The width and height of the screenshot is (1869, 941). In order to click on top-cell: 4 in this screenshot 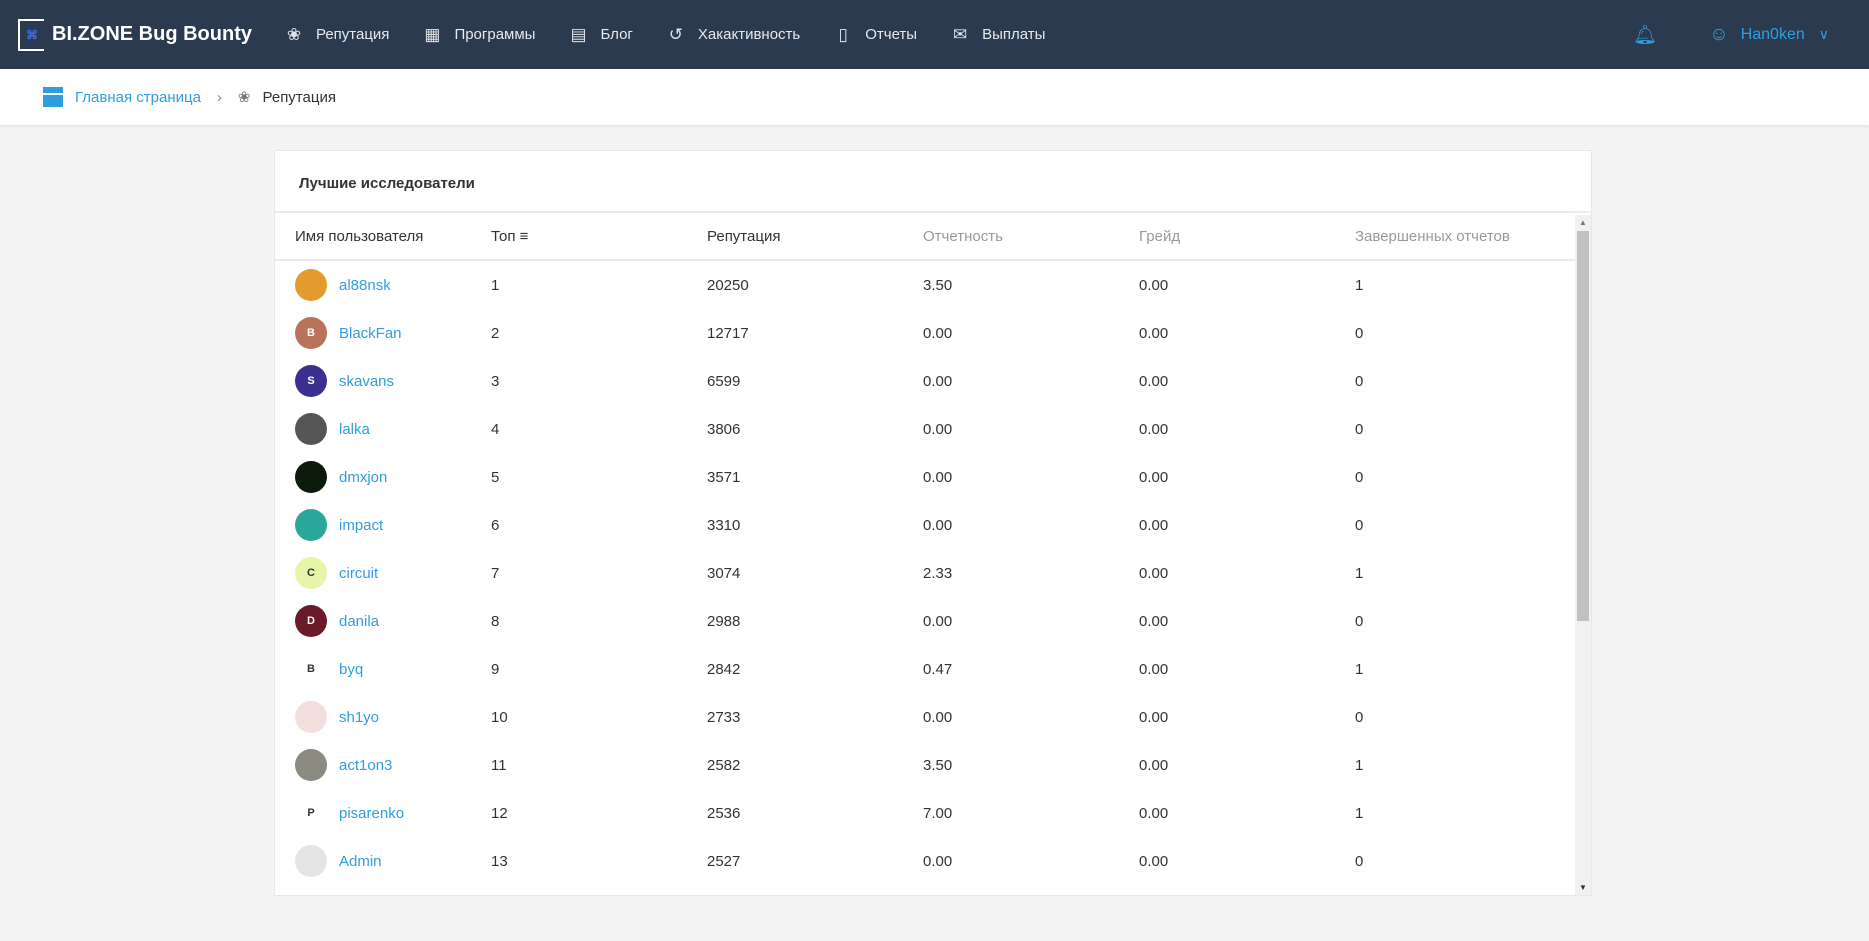, I will do `click(495, 429)`.